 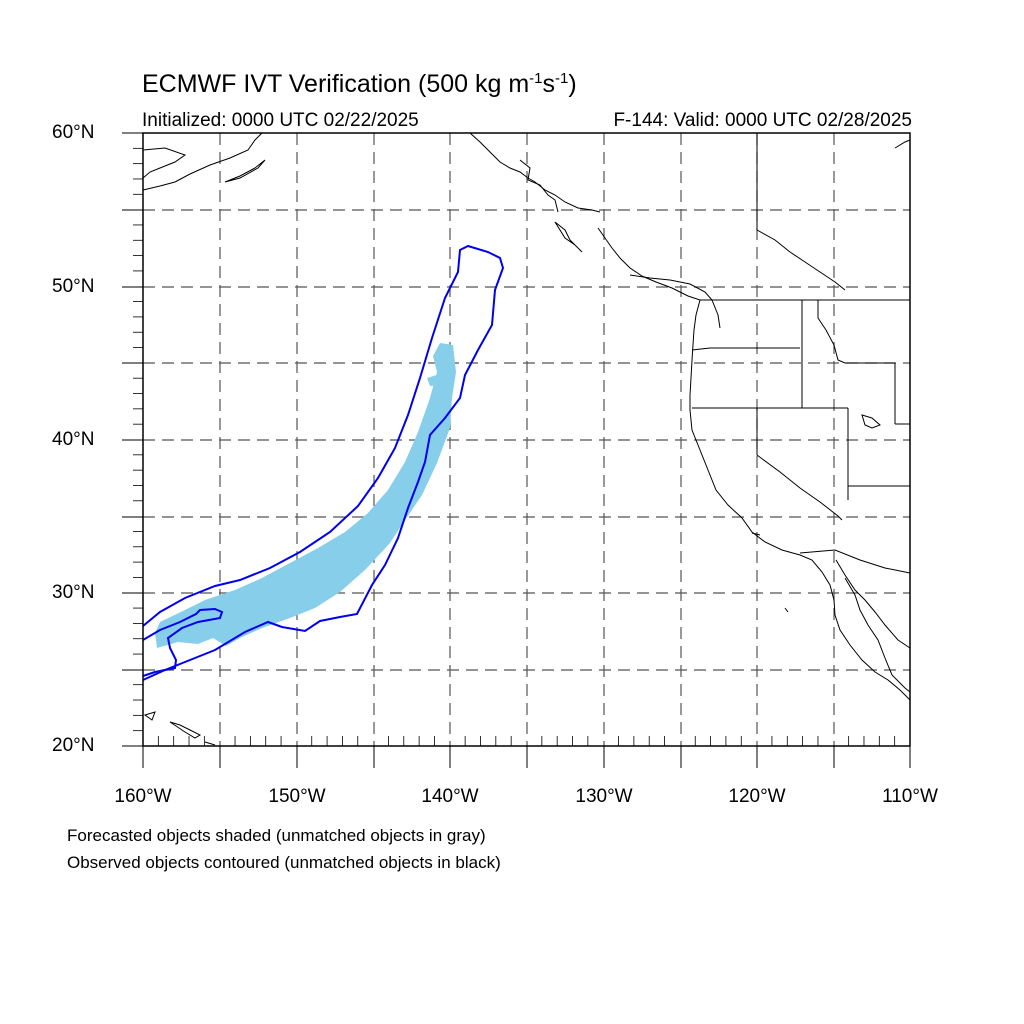 What do you see at coordinates (801, 353) in the screenshot?
I see `political-boundaries` at bounding box center [801, 353].